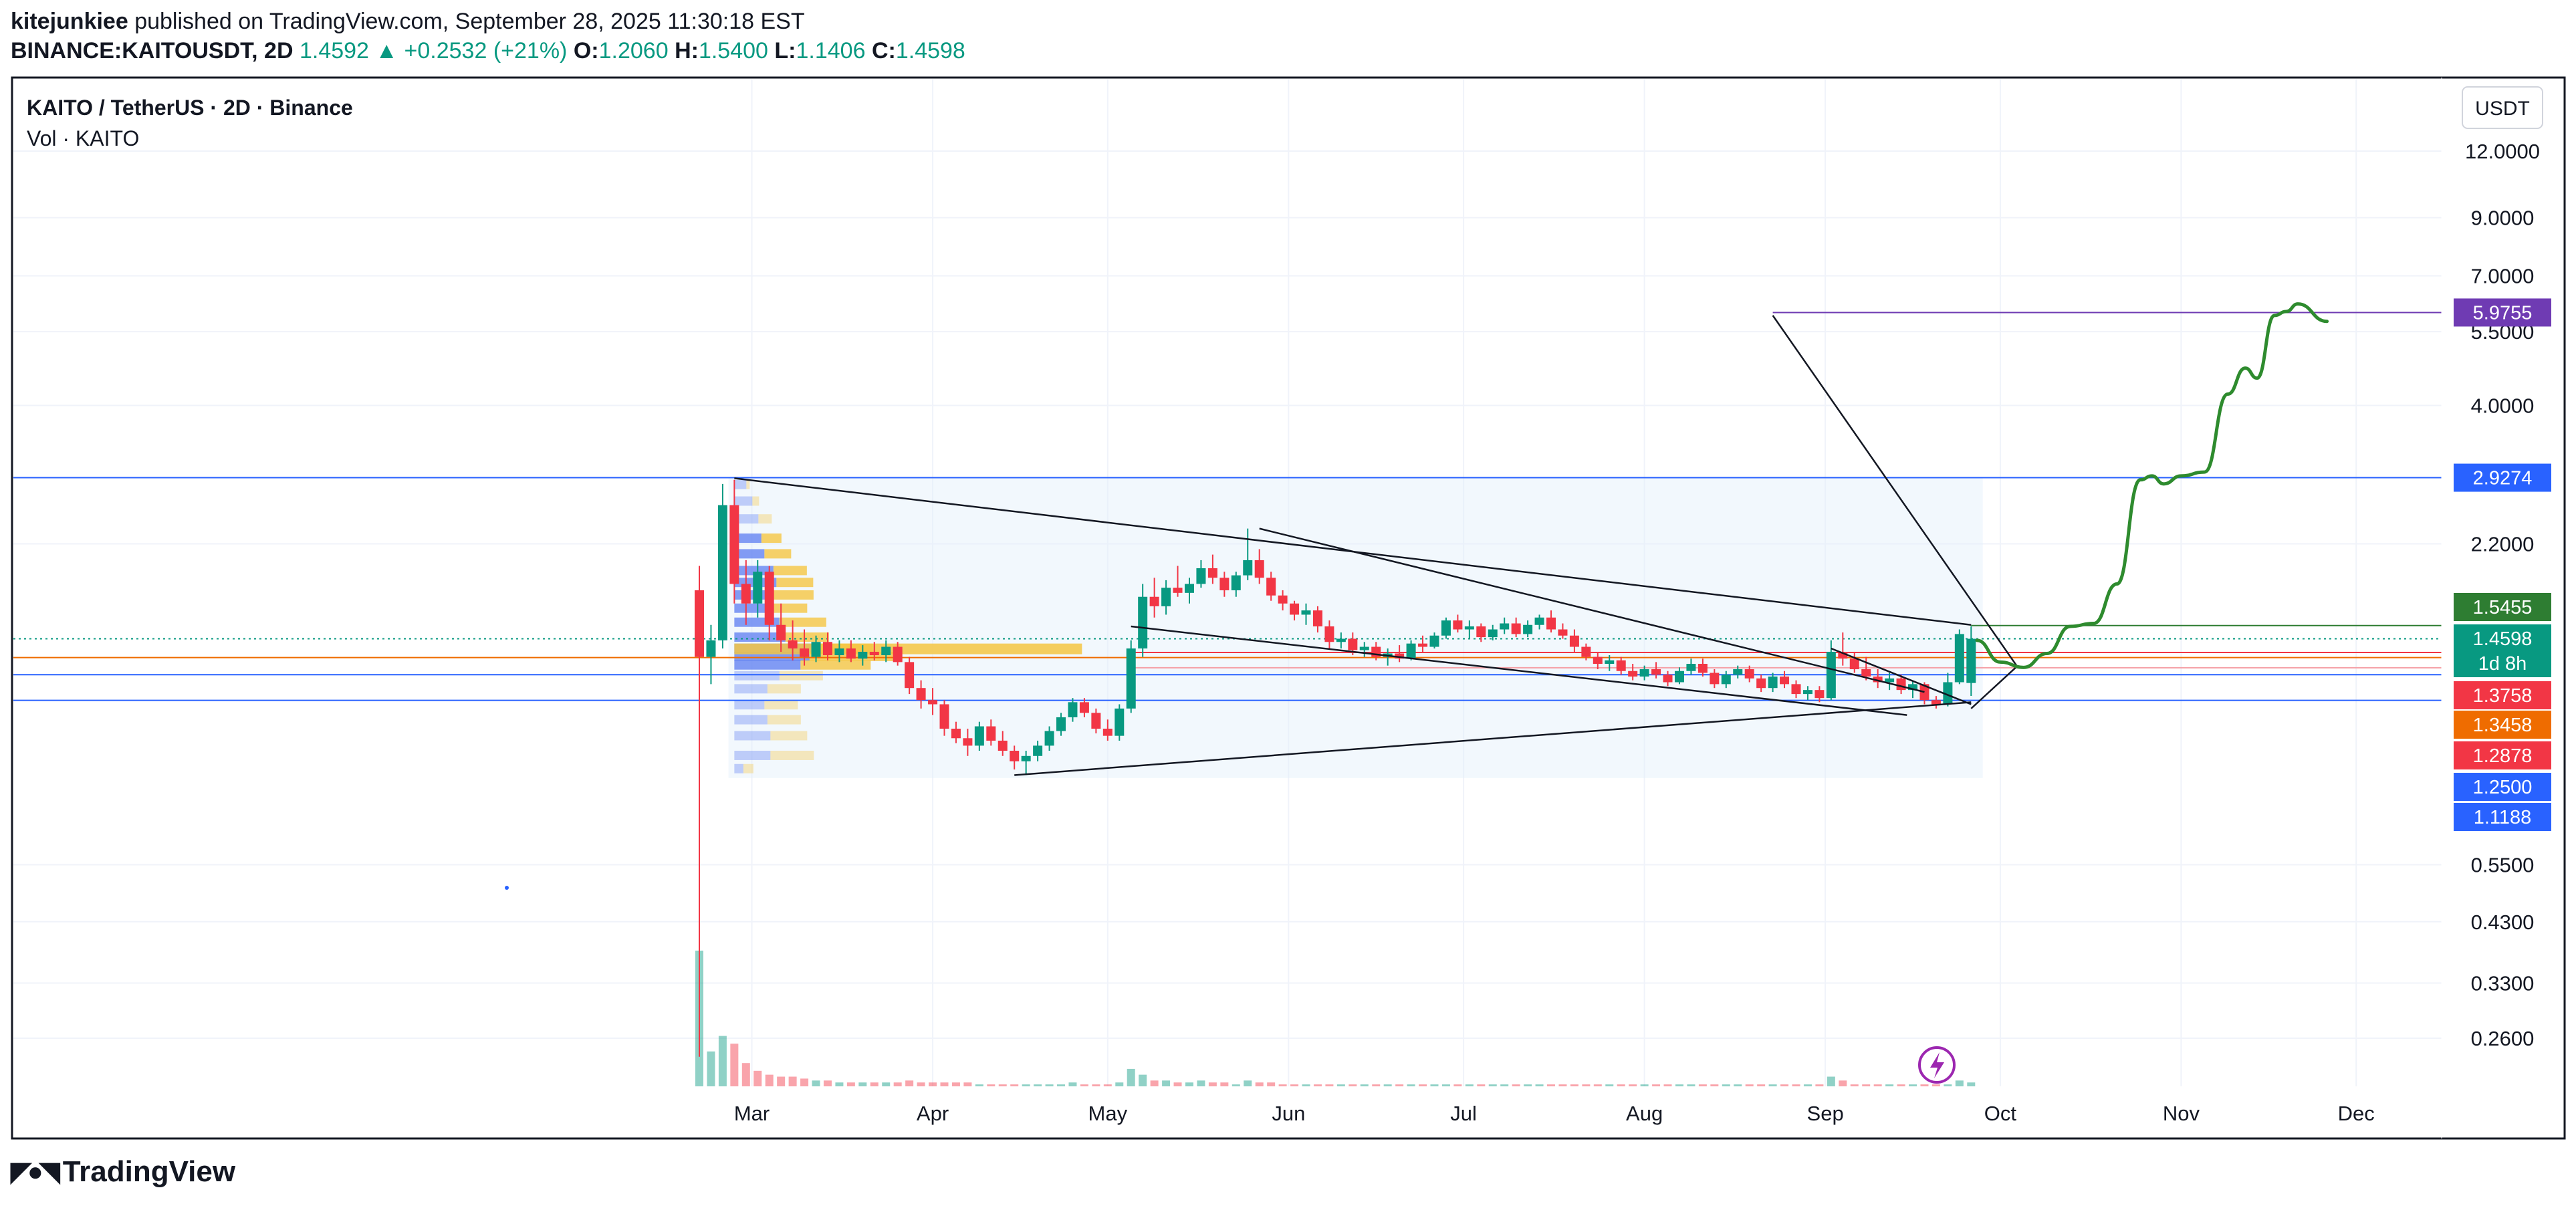 The image size is (2576, 1206). I want to click on price-tick-label: 0.5500, so click(2503, 865).